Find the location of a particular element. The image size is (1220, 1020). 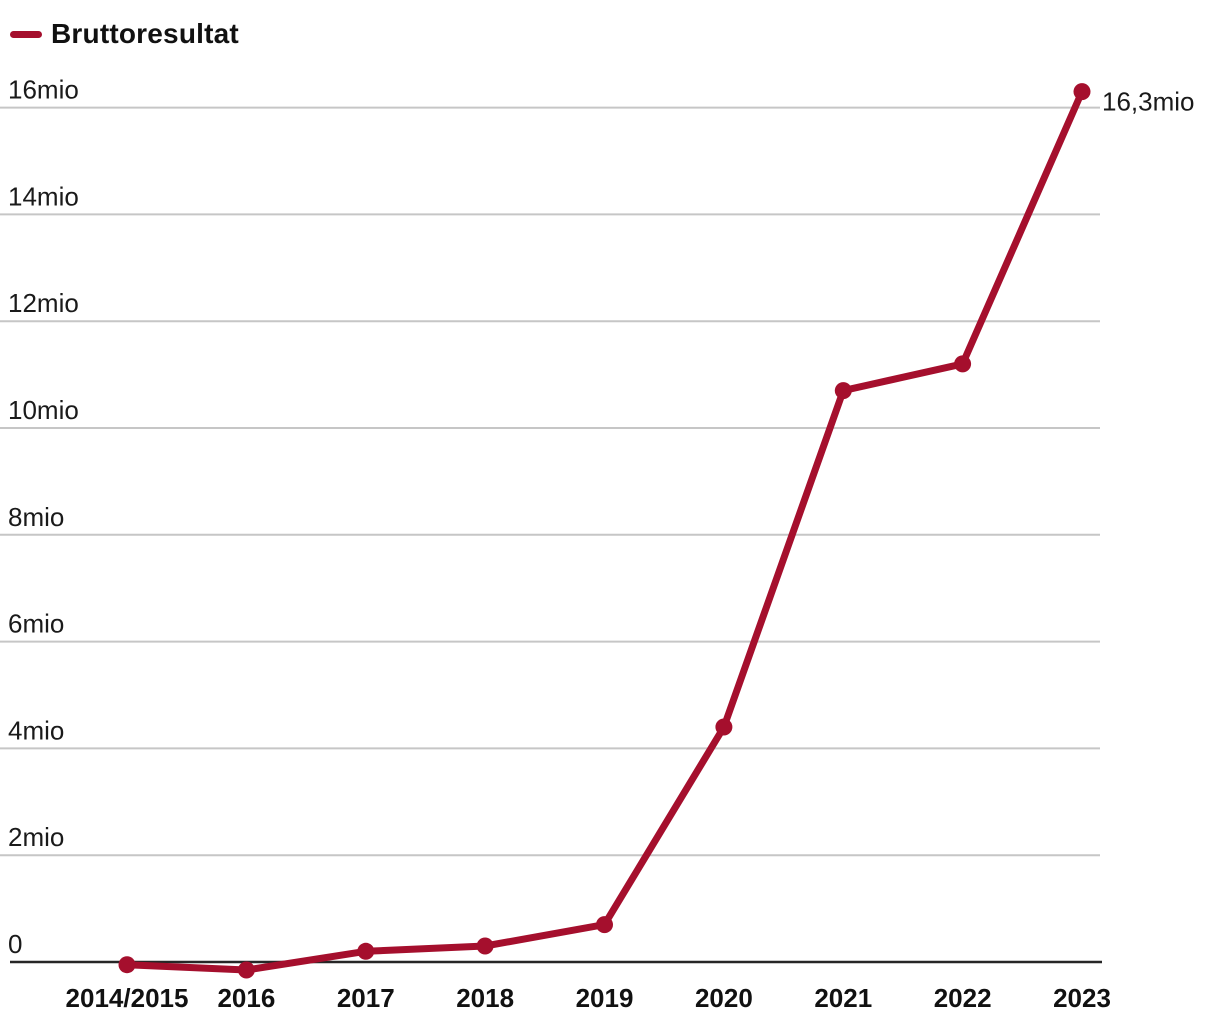

x-tick-label-2019: 2019 is located at coordinates (605, 998).